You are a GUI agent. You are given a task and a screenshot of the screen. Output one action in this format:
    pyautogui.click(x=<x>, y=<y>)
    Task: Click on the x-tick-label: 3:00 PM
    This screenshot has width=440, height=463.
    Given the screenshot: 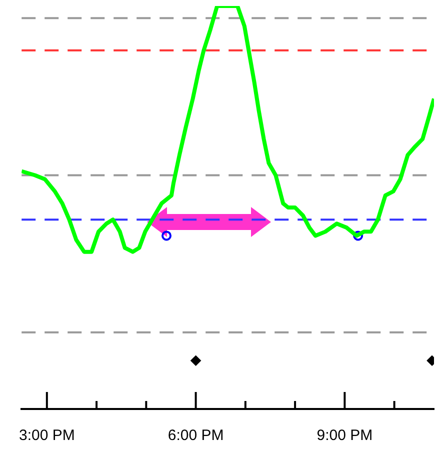 What is the action you would take?
    pyautogui.click(x=46, y=435)
    